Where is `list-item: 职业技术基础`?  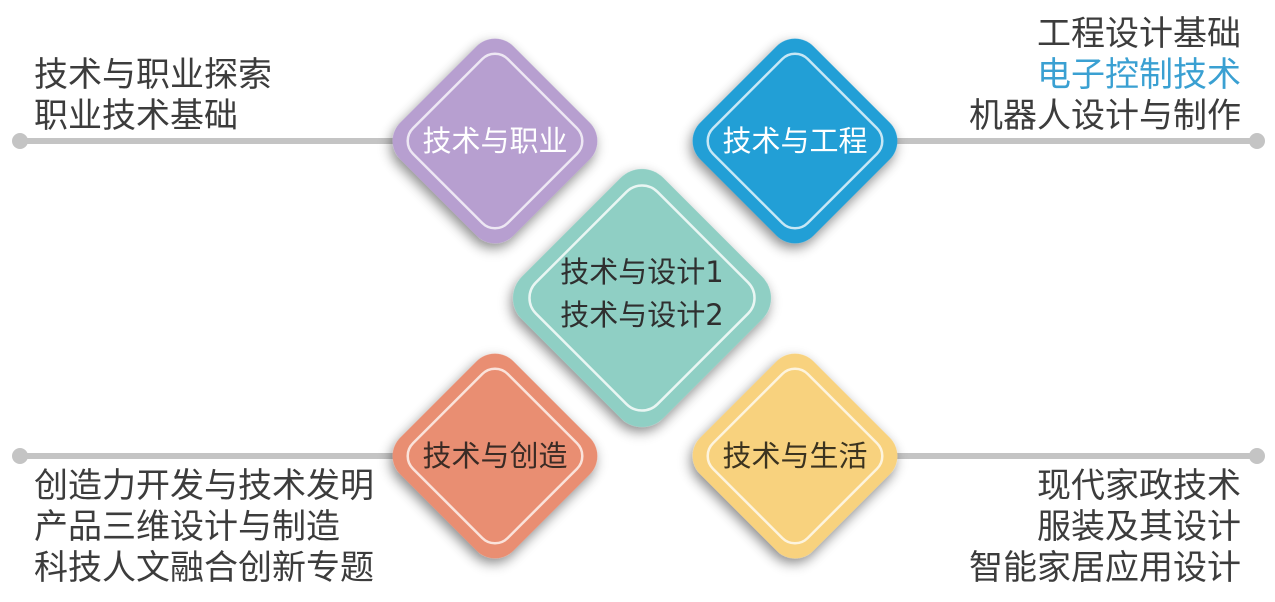 list-item: 职业技术基础 is located at coordinates (136, 116).